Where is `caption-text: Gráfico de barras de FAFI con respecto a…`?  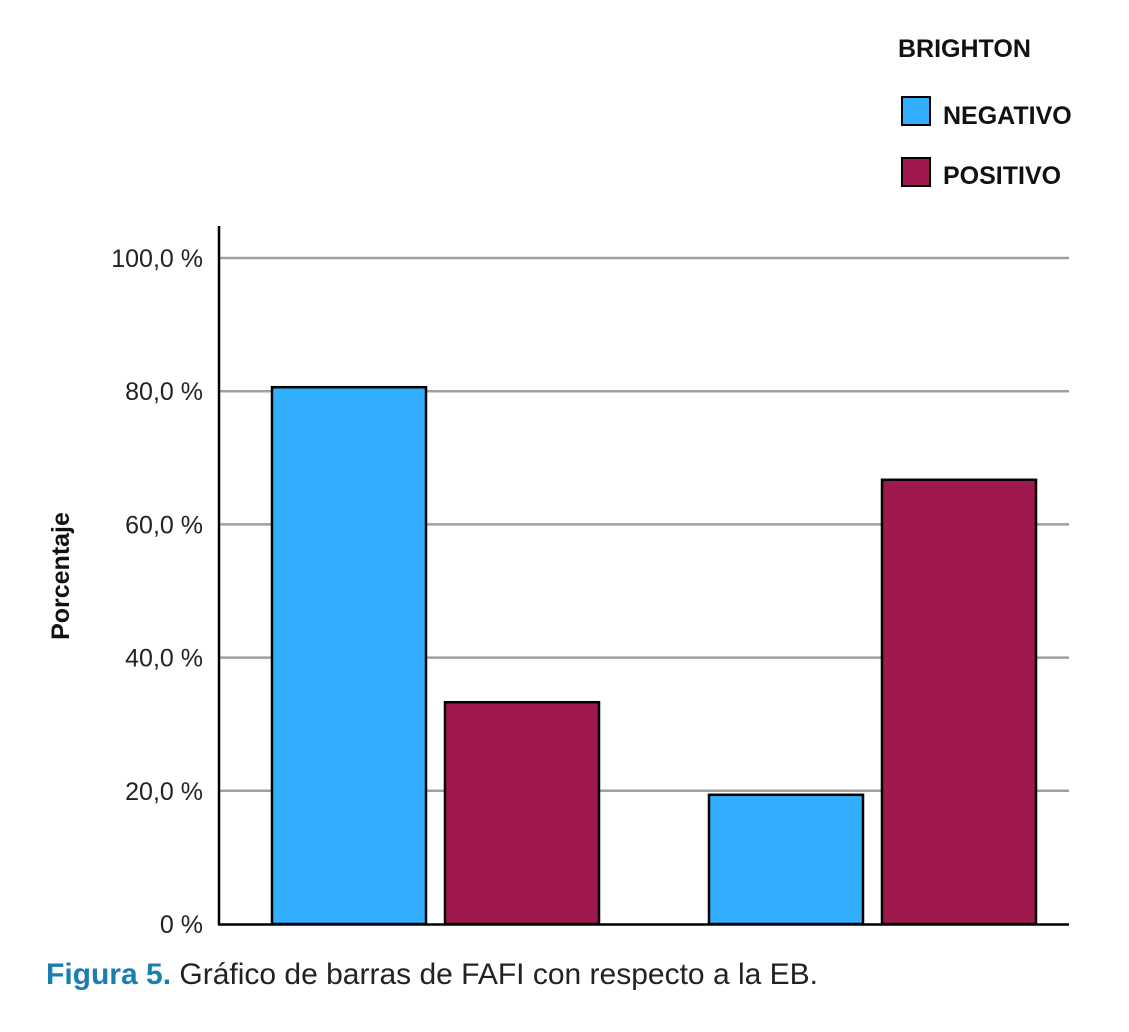
caption-text: Gráfico de barras de FAFI con respecto a… is located at coordinates (495, 974).